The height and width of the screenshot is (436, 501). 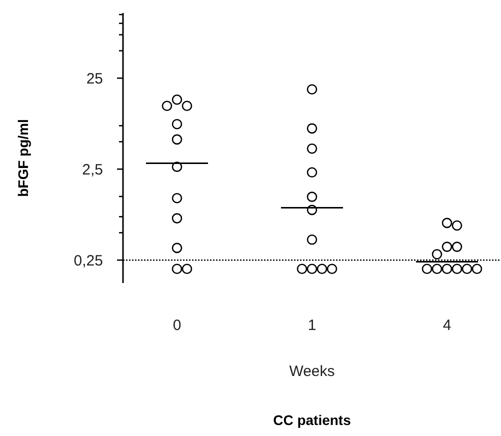 I want to click on y-tick-label: 25, so click(x=94, y=79).